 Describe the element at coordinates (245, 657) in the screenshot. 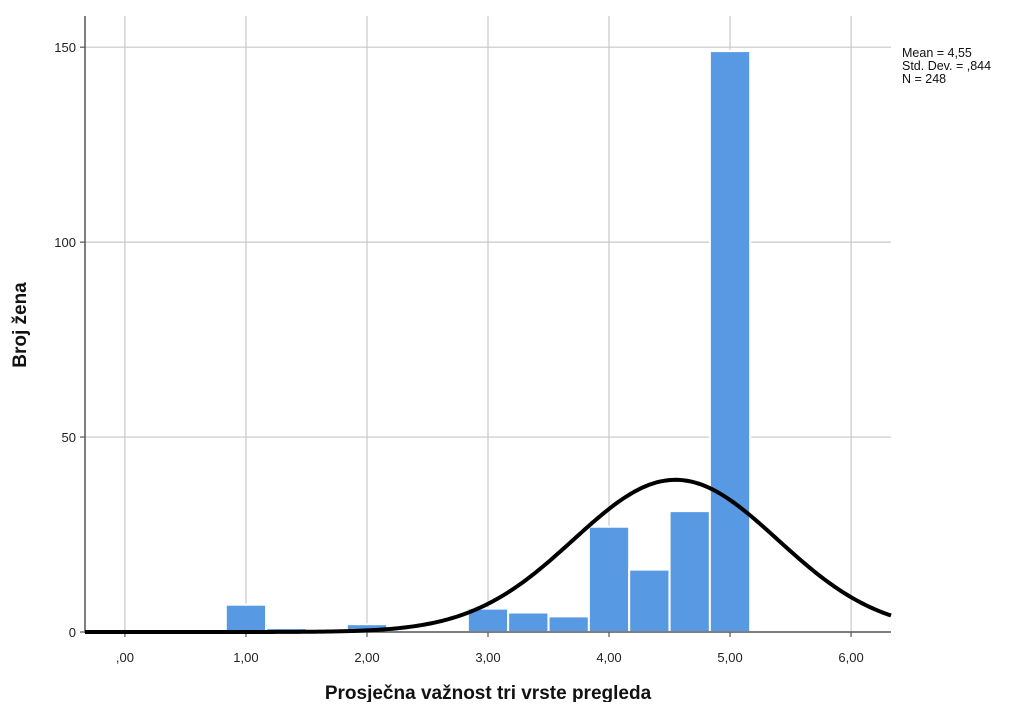

I see `x-tick-label: 1,00` at that location.